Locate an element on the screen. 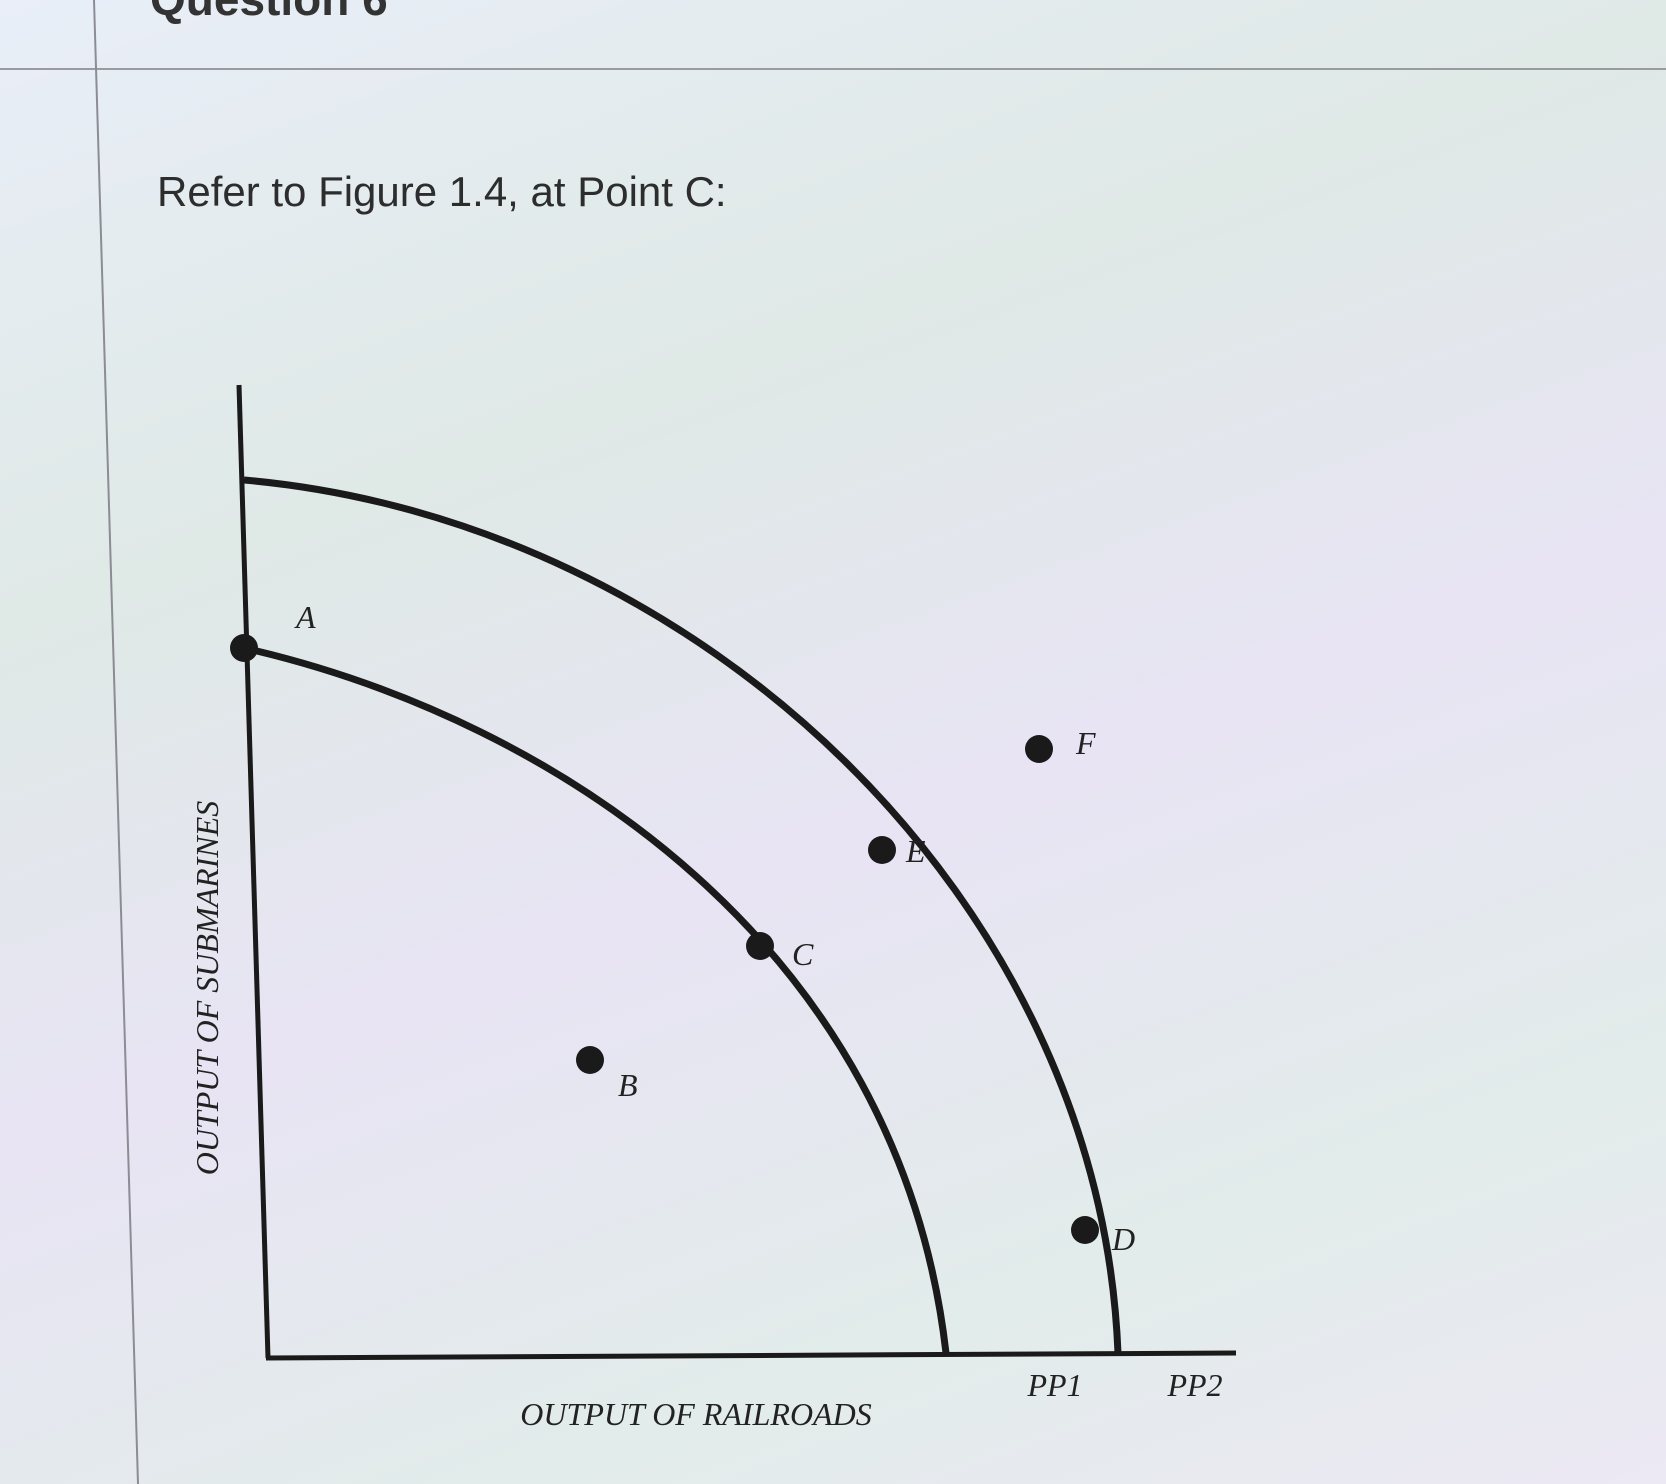  point-label: F is located at coordinates (1085, 743).